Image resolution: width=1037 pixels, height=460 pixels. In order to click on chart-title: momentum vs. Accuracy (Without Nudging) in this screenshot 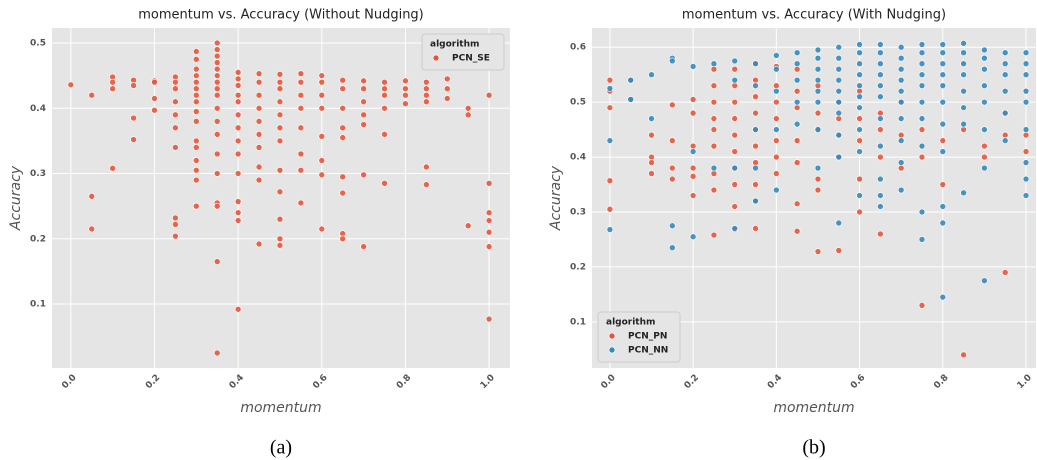, I will do `click(281, 15)`.